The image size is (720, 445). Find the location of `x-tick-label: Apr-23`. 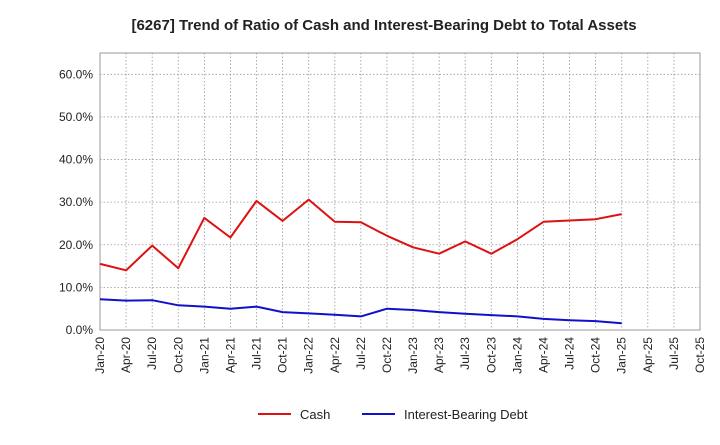

x-tick-label: Apr-23 is located at coordinates (439, 355).